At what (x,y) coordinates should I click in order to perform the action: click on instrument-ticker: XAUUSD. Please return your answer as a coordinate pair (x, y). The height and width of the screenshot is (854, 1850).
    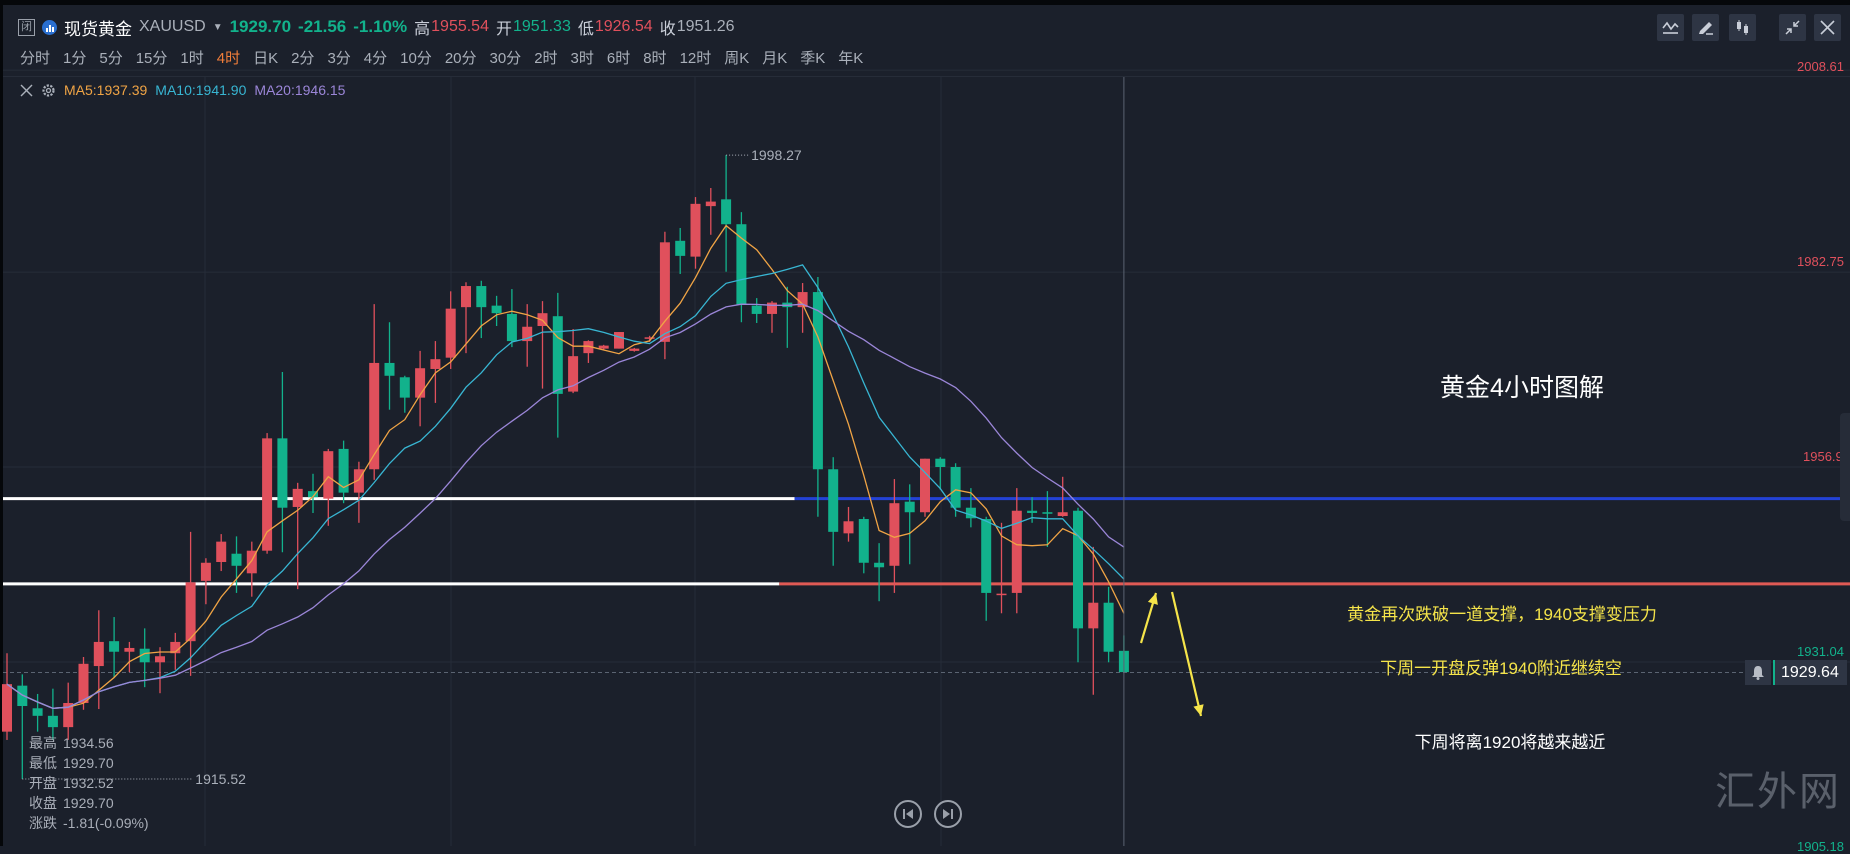
    Looking at the image, I should click on (172, 26).